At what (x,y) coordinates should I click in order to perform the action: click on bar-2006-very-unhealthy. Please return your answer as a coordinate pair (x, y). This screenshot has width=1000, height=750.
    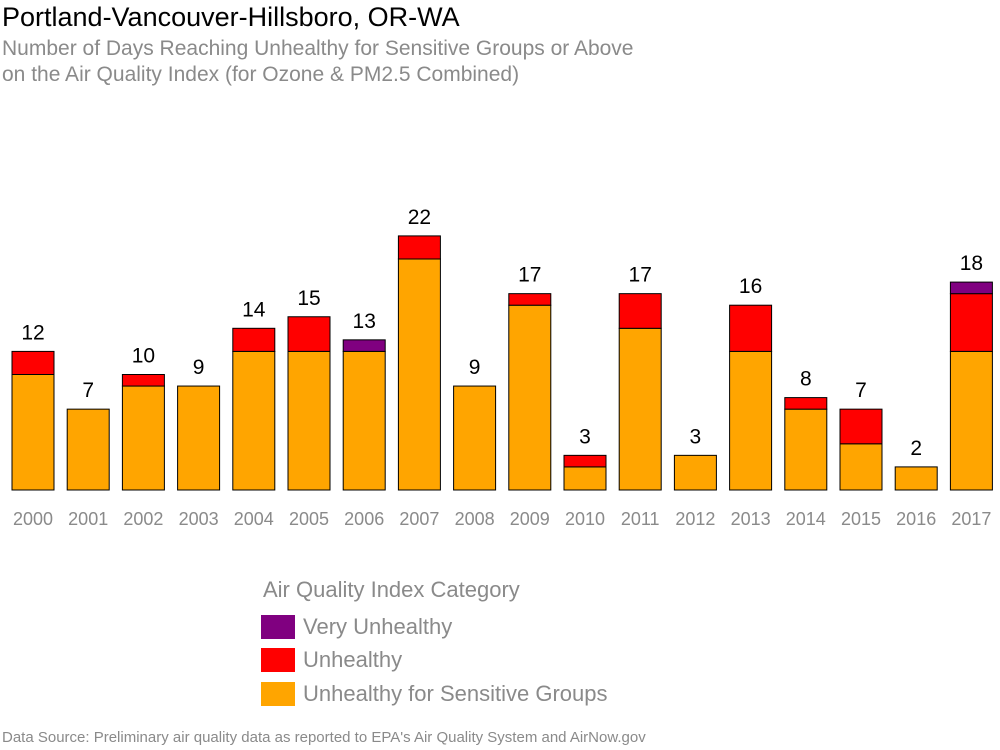
    Looking at the image, I should click on (364, 345).